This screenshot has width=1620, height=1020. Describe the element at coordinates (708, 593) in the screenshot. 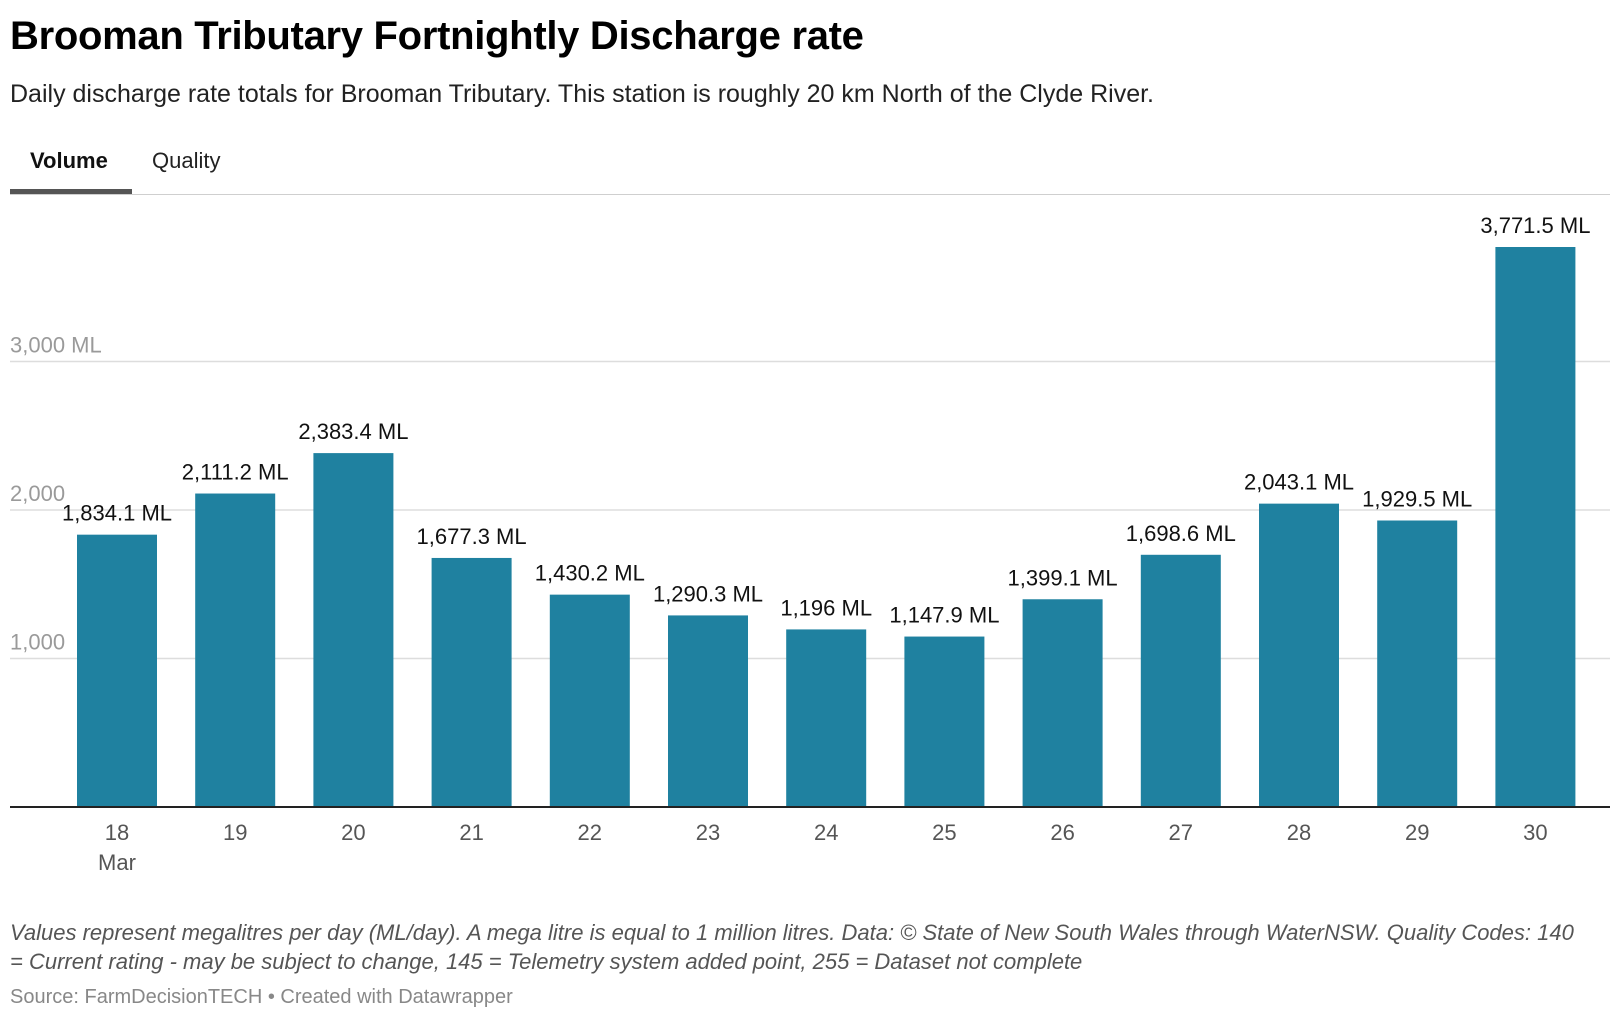

I see `data-label: 1,290.3 ML` at that location.